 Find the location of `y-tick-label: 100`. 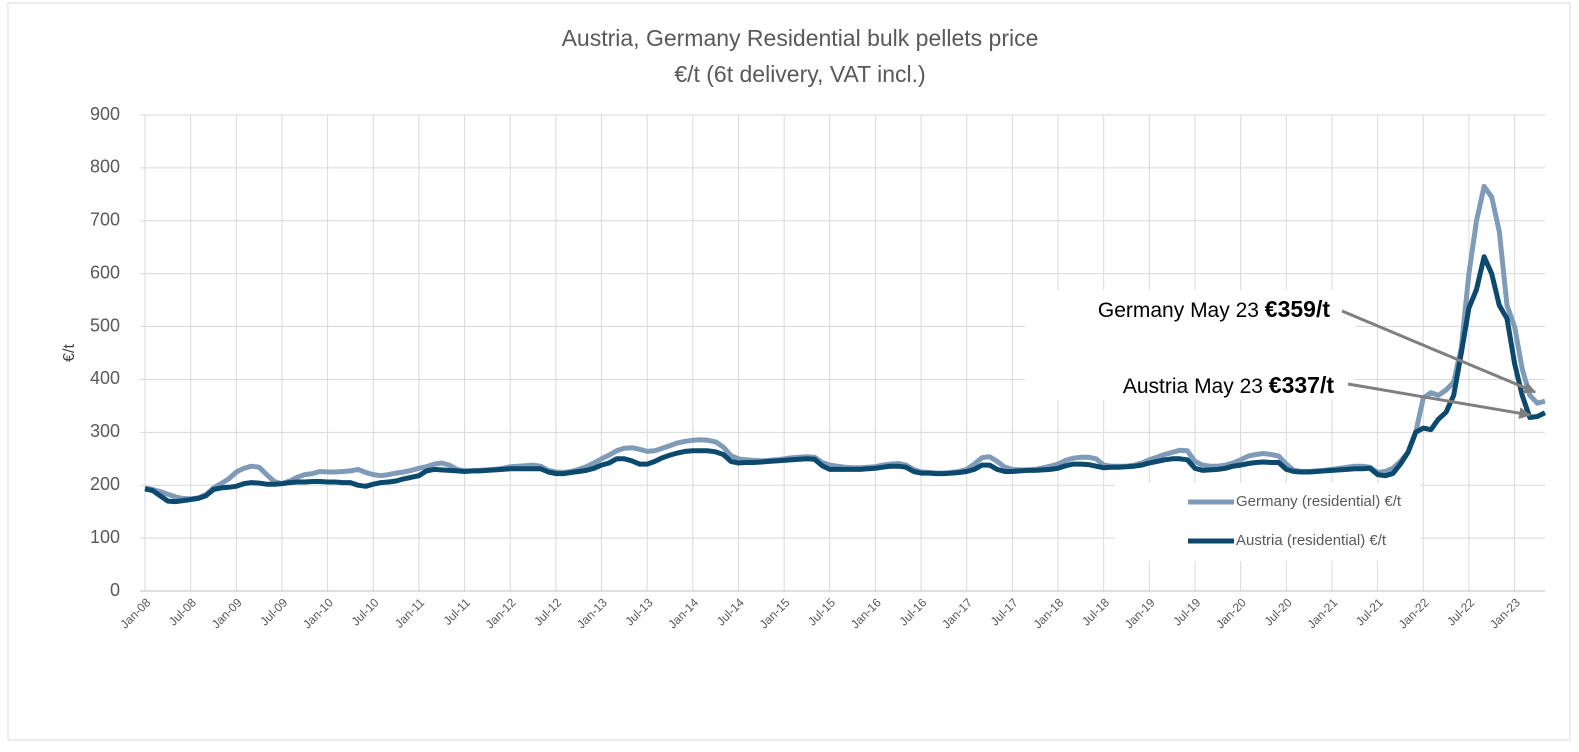

y-tick-label: 100 is located at coordinates (105, 537).